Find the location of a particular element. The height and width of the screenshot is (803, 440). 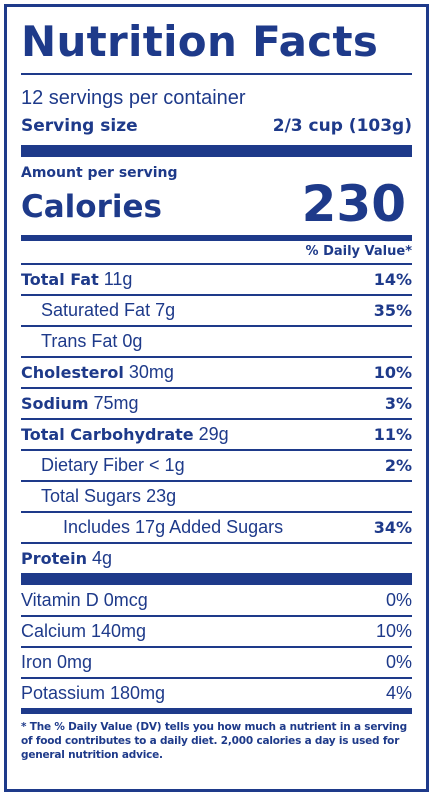

nutrient-dv: 14% is located at coordinates (392, 279).